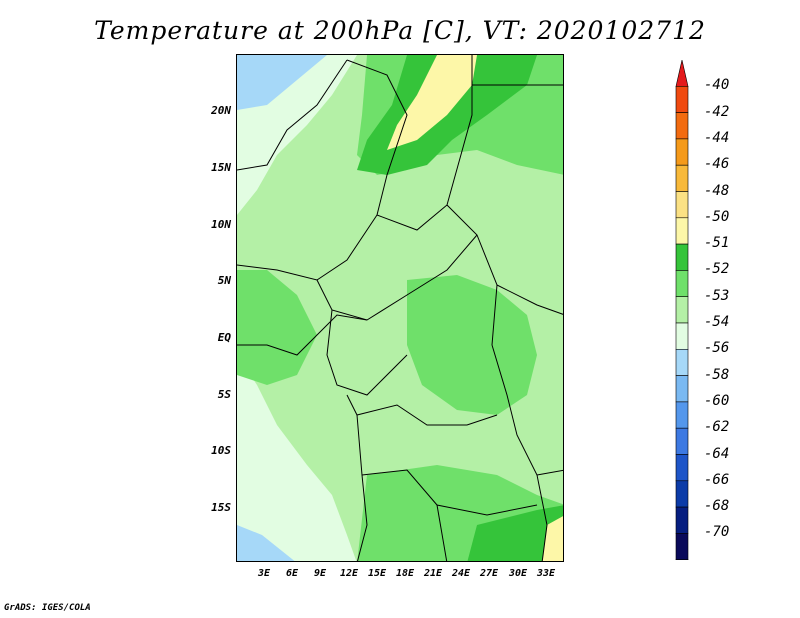 The image size is (800, 618). What do you see at coordinates (717, 427) in the screenshot?
I see `legend-label: -62` at bounding box center [717, 427].